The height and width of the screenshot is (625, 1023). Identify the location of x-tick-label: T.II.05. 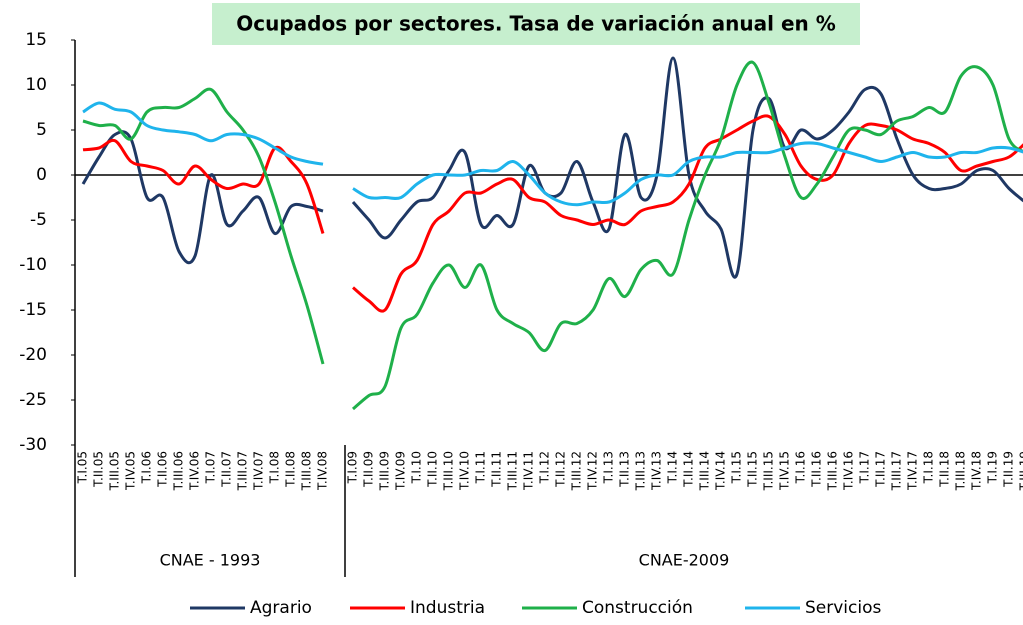
(99, 469).